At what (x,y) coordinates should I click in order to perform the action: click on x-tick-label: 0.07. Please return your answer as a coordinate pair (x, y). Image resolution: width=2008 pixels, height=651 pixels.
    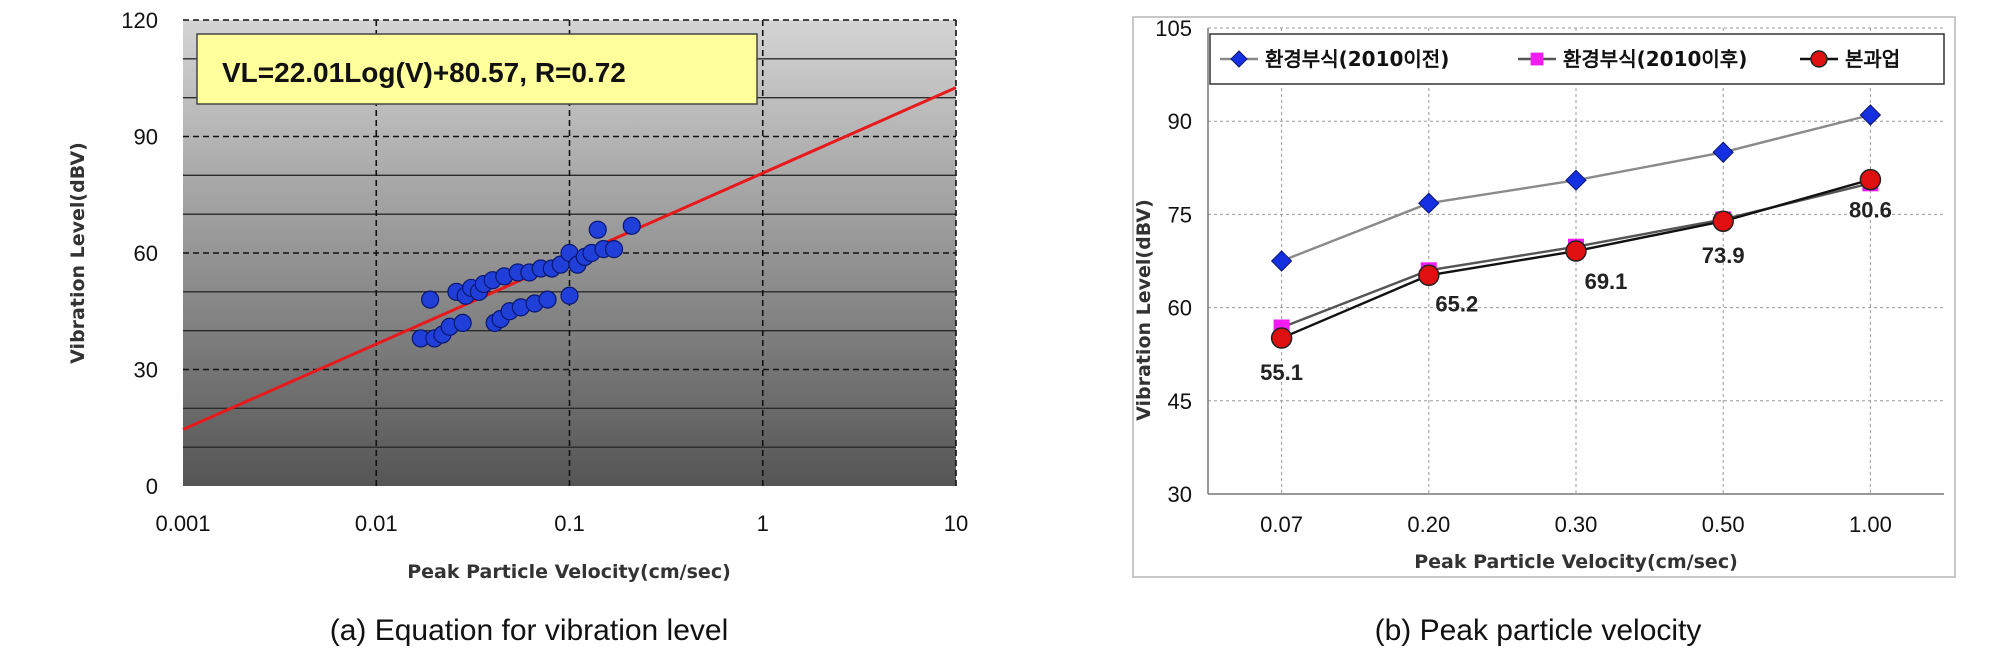
    Looking at the image, I should click on (1281, 524).